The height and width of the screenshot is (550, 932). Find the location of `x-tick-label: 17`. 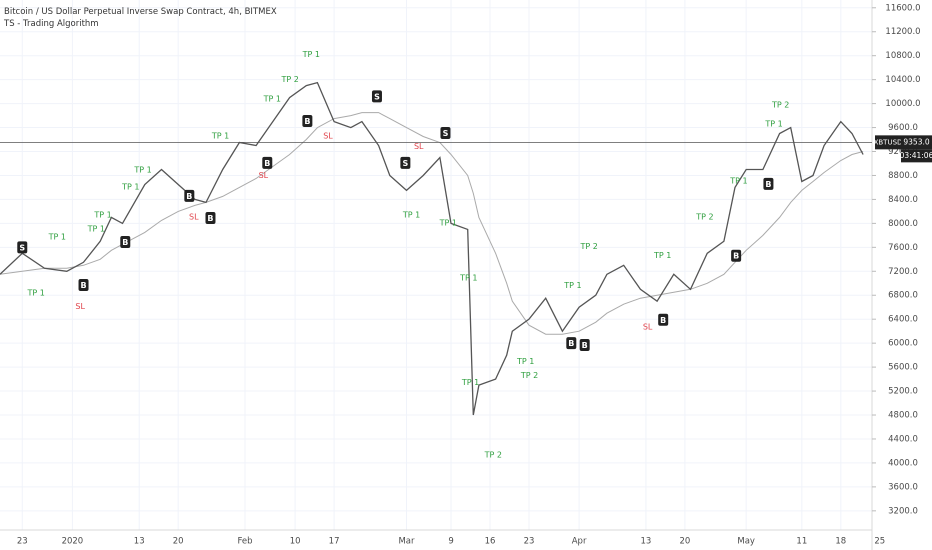

x-tick-label: 17 is located at coordinates (334, 542).